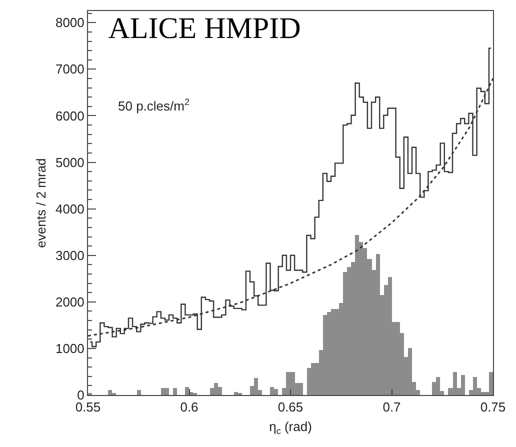  I want to click on annotation: 50 p.cles/m$^{2}$, so click(154, 105).